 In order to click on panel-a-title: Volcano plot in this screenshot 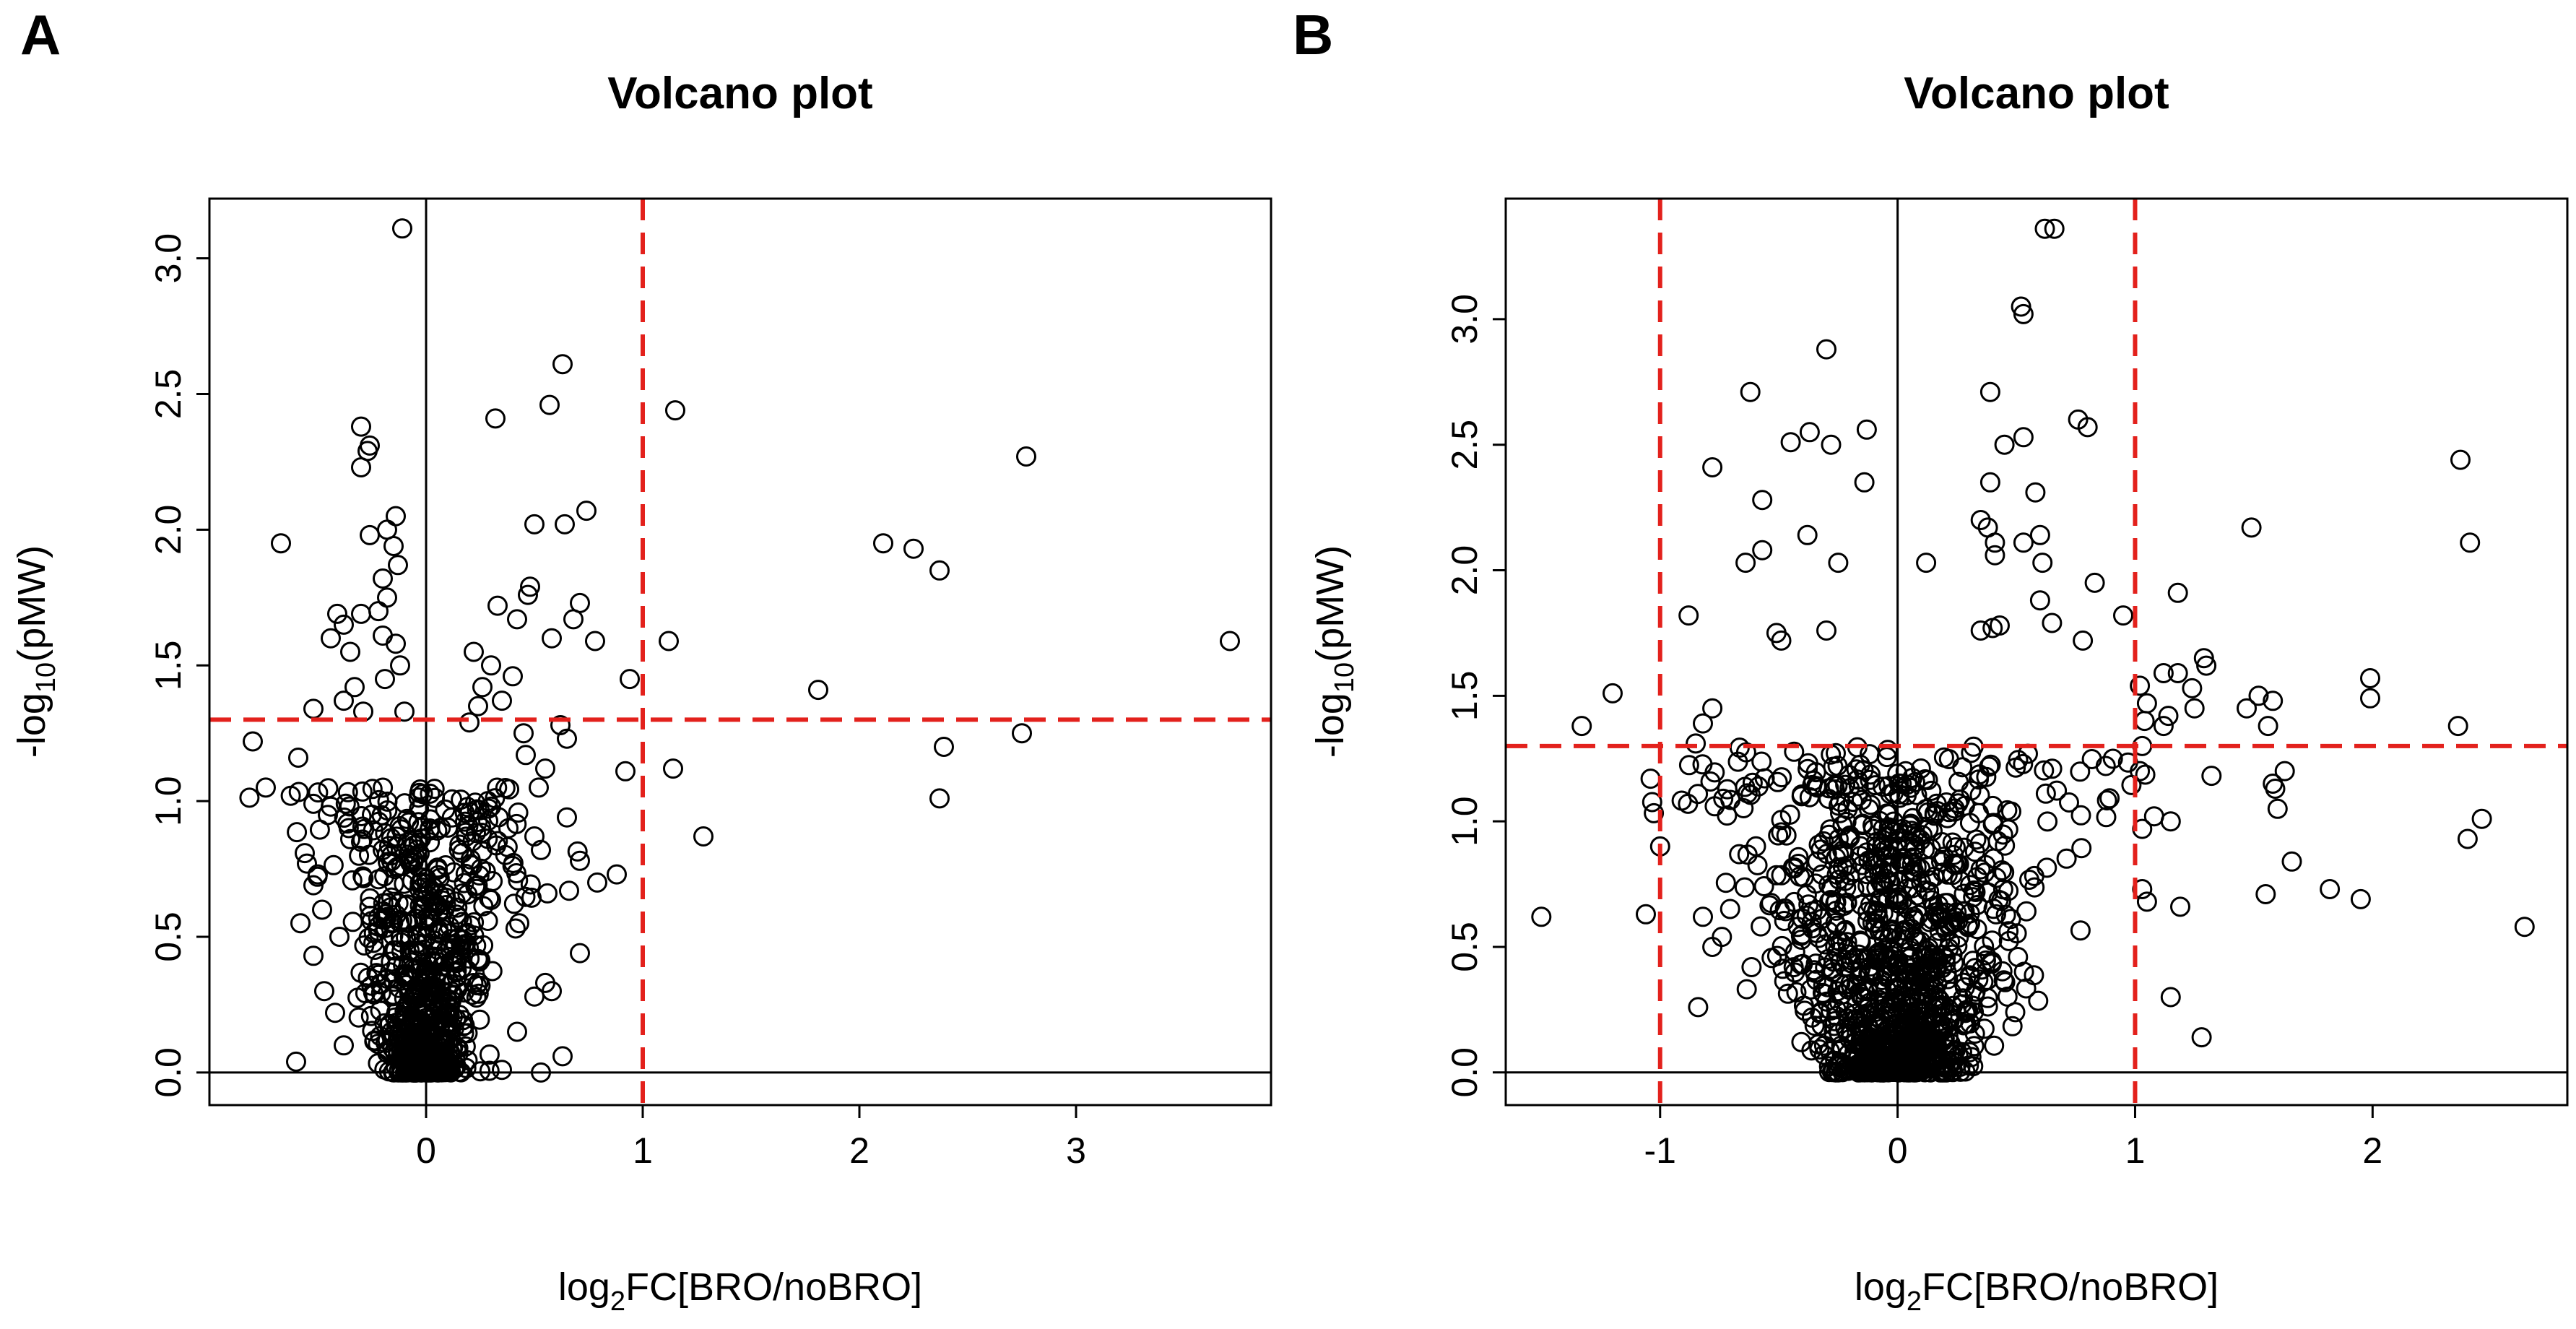, I will do `click(739, 94)`.